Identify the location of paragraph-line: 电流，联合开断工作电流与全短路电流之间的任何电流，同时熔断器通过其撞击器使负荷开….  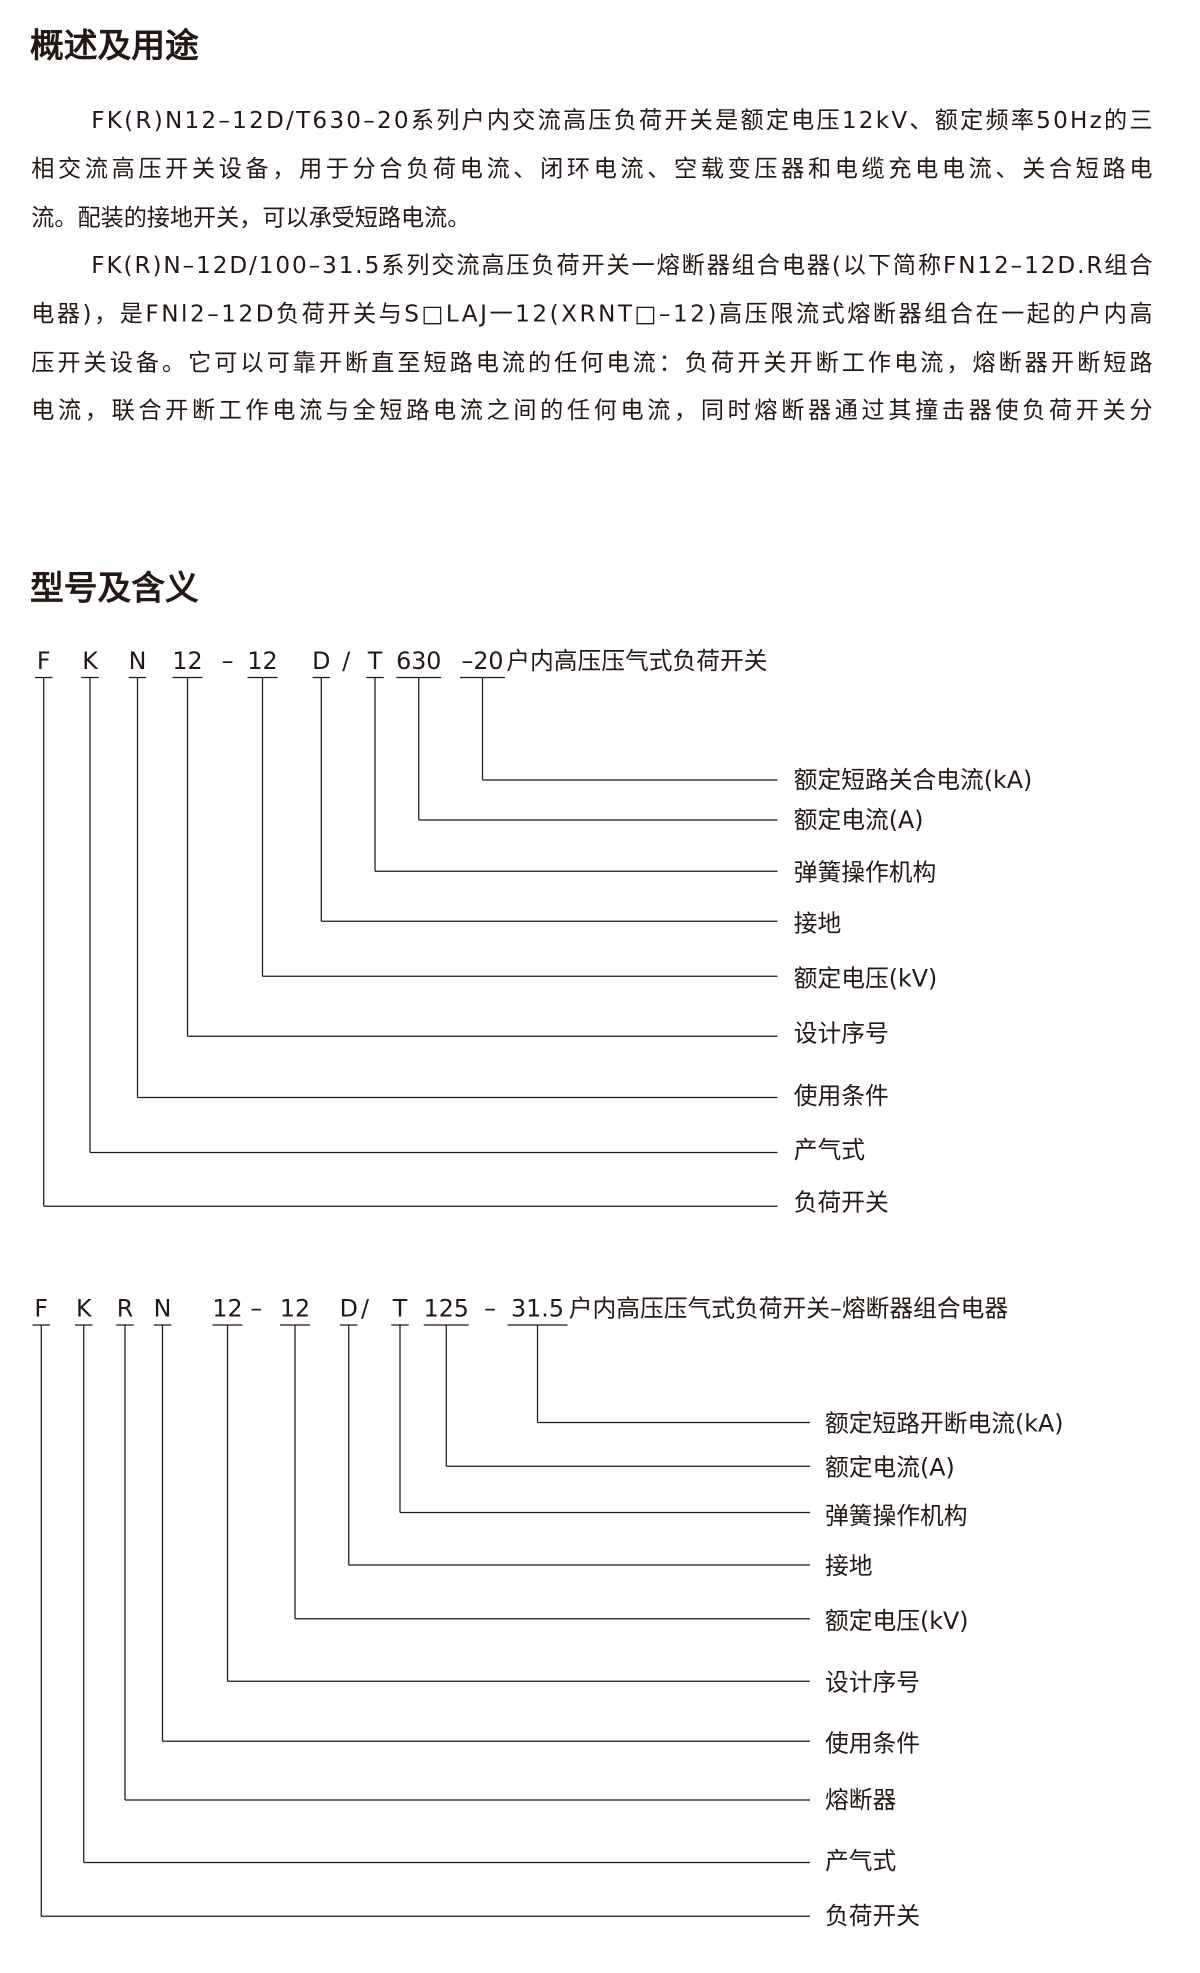
(591, 411).